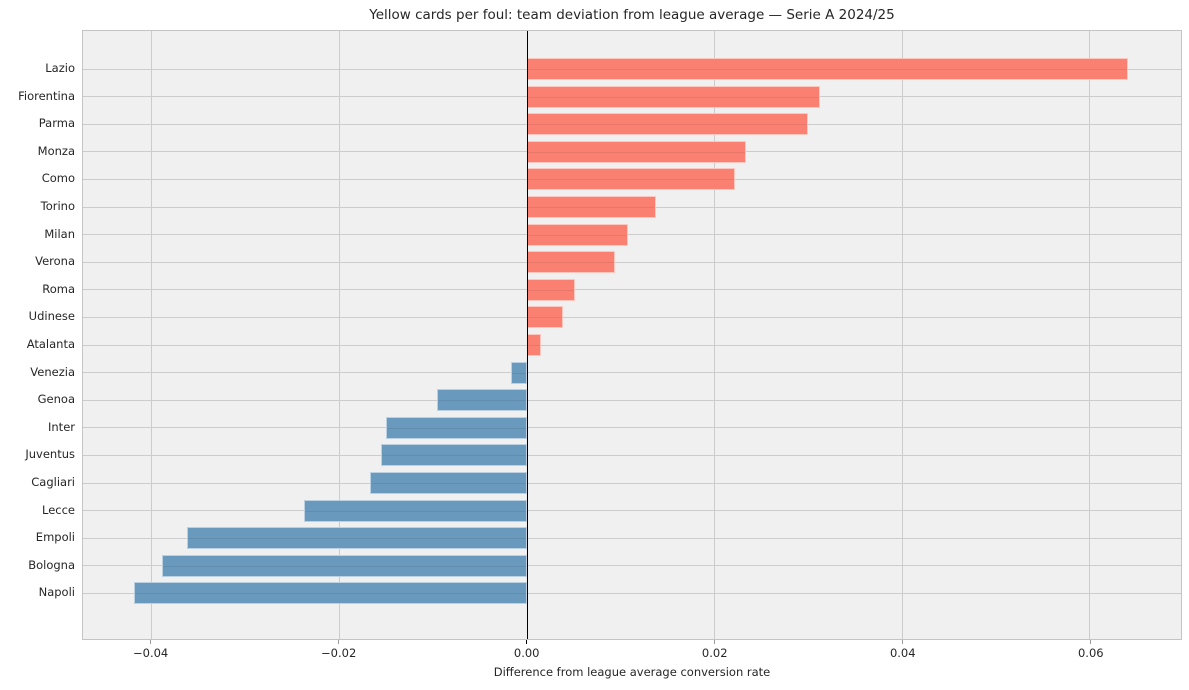 The height and width of the screenshot is (690, 1189). What do you see at coordinates (56, 123) in the screenshot?
I see `y-tick-label-parma: Parma` at bounding box center [56, 123].